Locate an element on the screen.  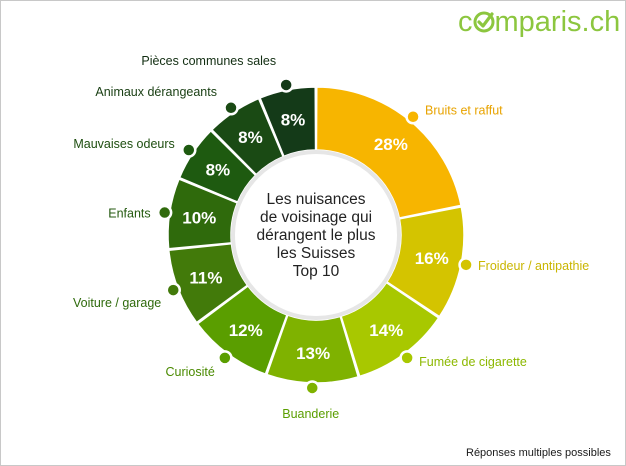
percent-label-10: 8% is located at coordinates (293, 119).